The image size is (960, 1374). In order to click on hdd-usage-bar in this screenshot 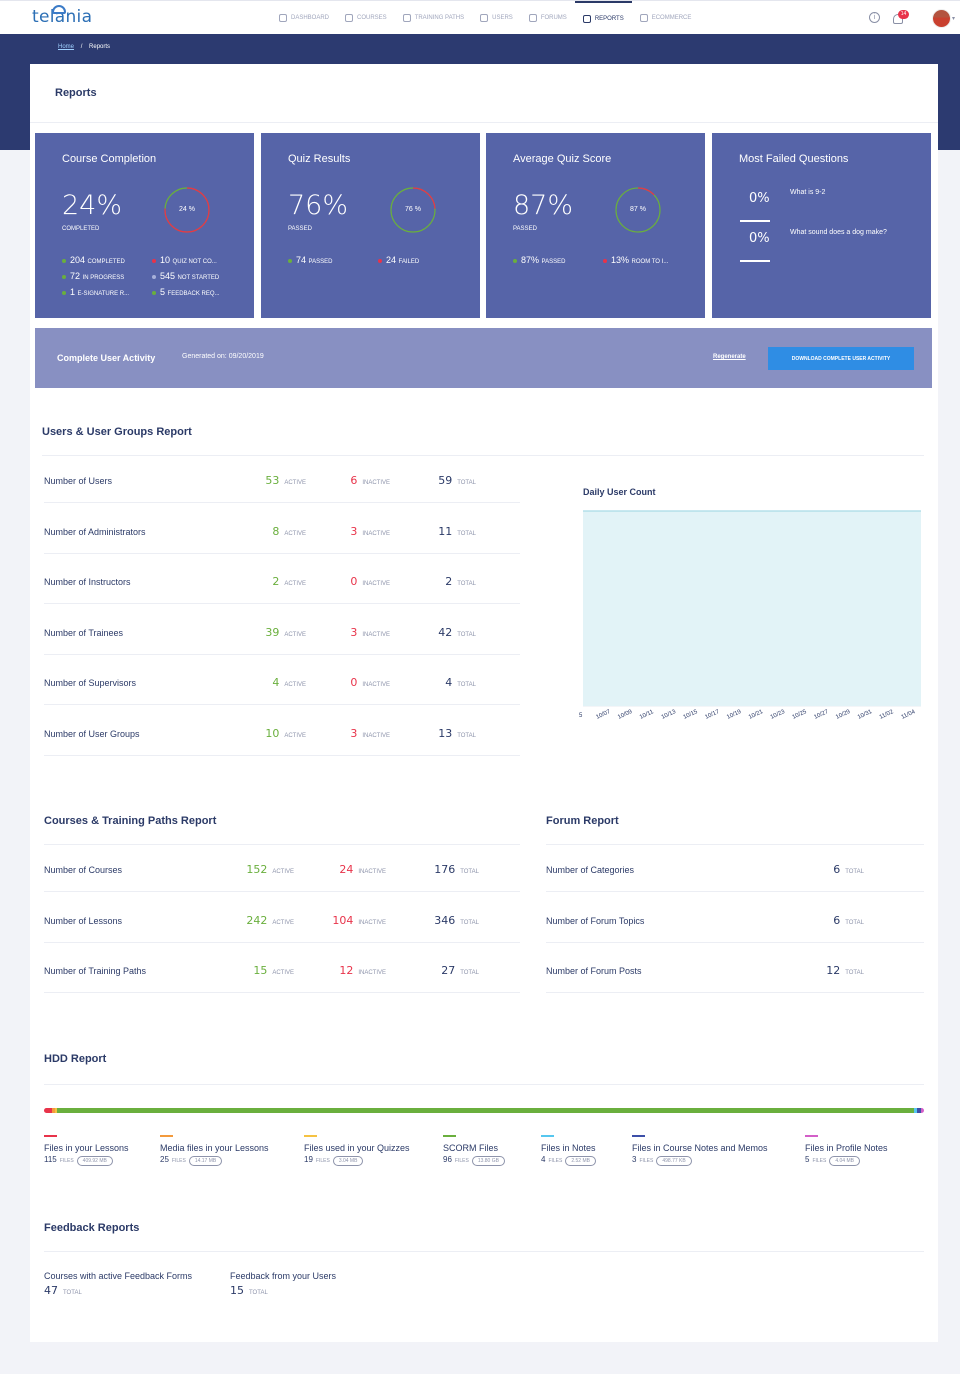, I will do `click(484, 1110)`.